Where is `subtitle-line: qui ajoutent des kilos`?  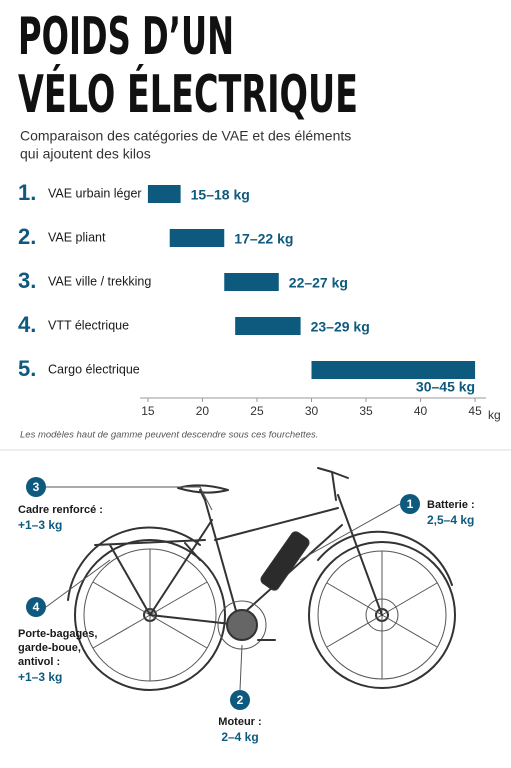
subtitle-line: qui ajoutent des kilos is located at coordinates (85, 154).